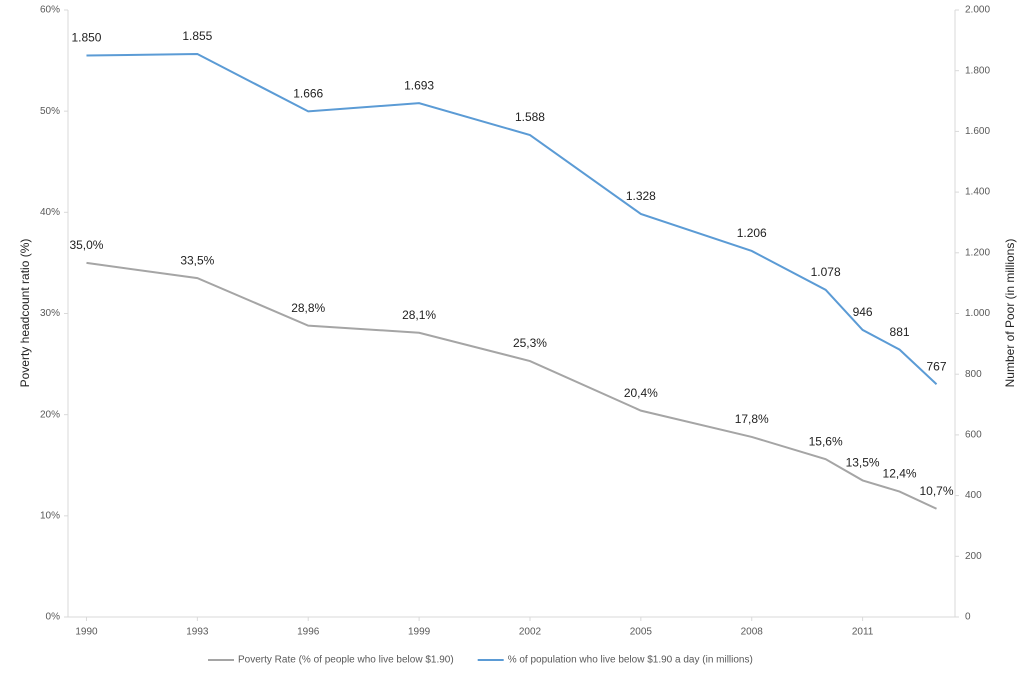 Image resolution: width=1024 pixels, height=676 pixels. I want to click on y2-tick-label: 1.000, so click(977, 313).